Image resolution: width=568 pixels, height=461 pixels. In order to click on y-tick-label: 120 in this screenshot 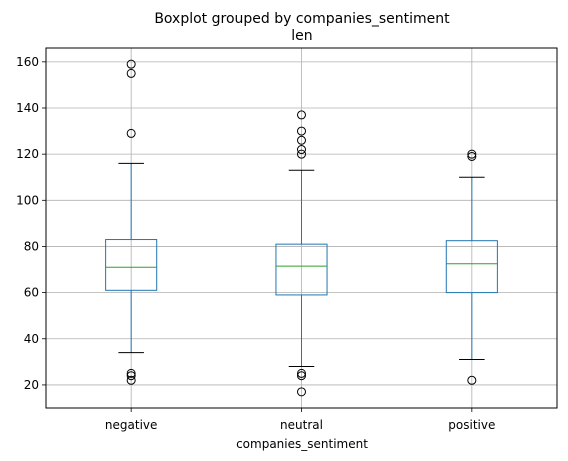, I will do `click(27, 154)`.